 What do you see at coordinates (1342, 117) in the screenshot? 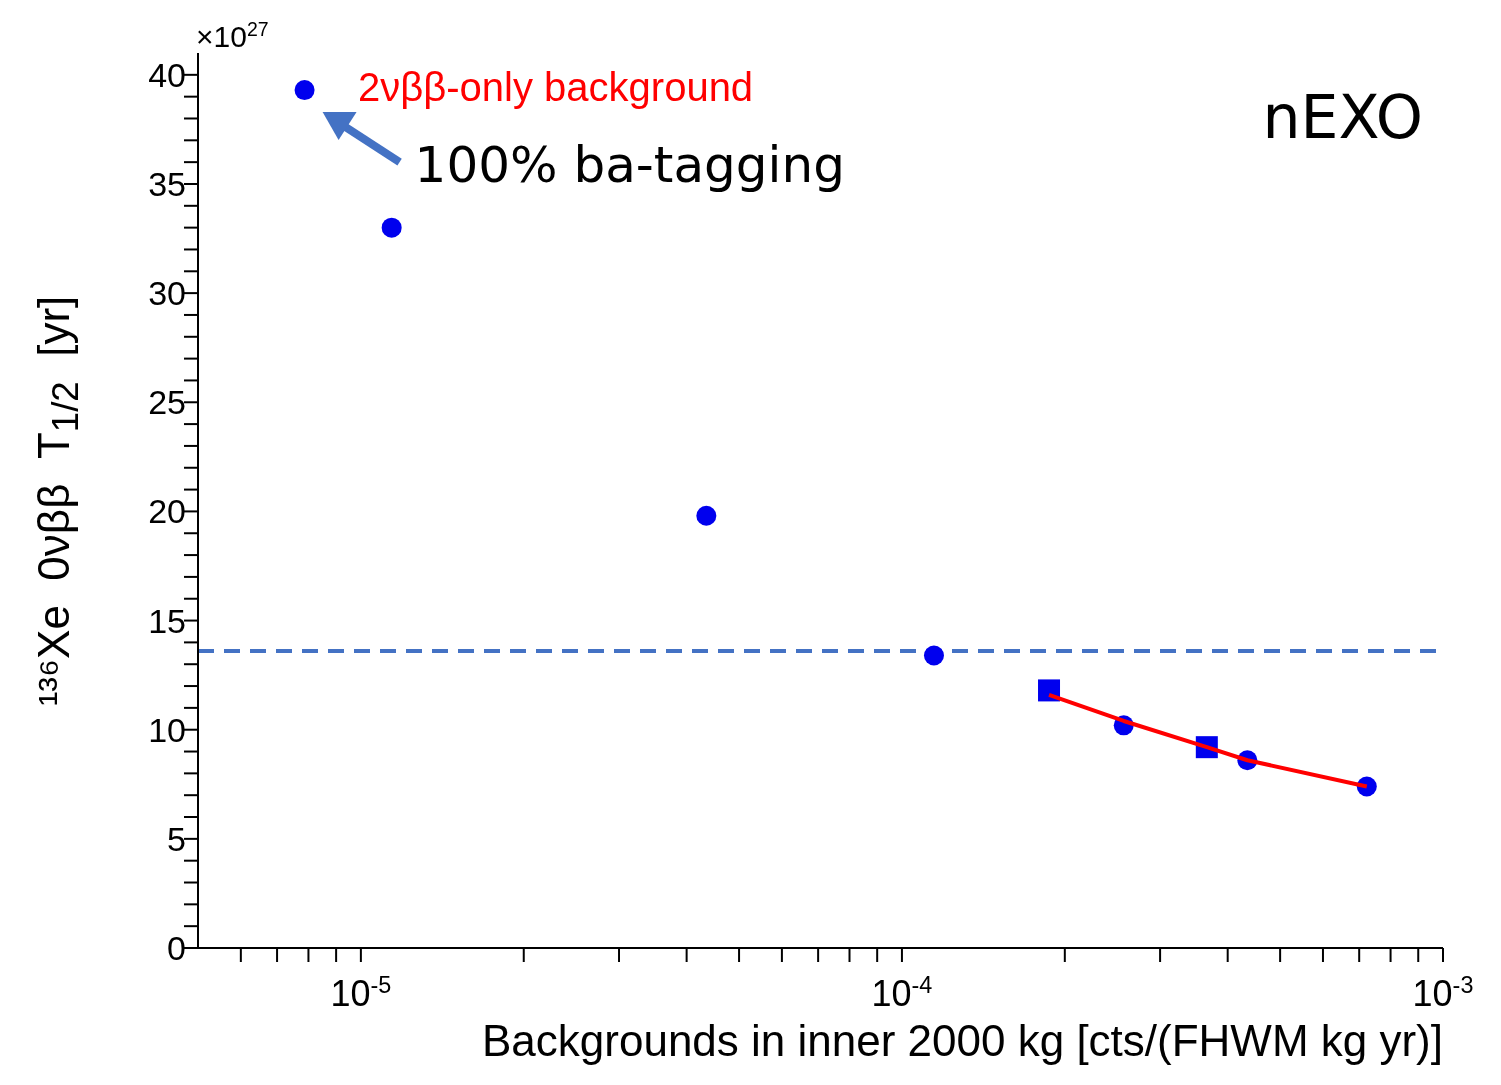
I see `annotation: nEXO` at bounding box center [1342, 117].